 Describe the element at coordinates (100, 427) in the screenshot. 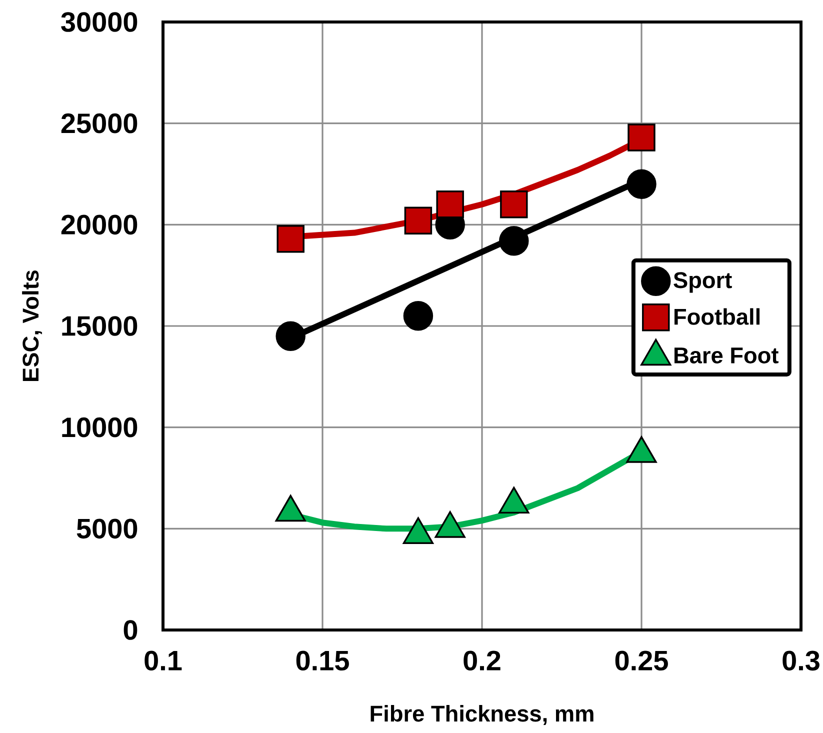

I see `y-tick-label: 10000` at that location.